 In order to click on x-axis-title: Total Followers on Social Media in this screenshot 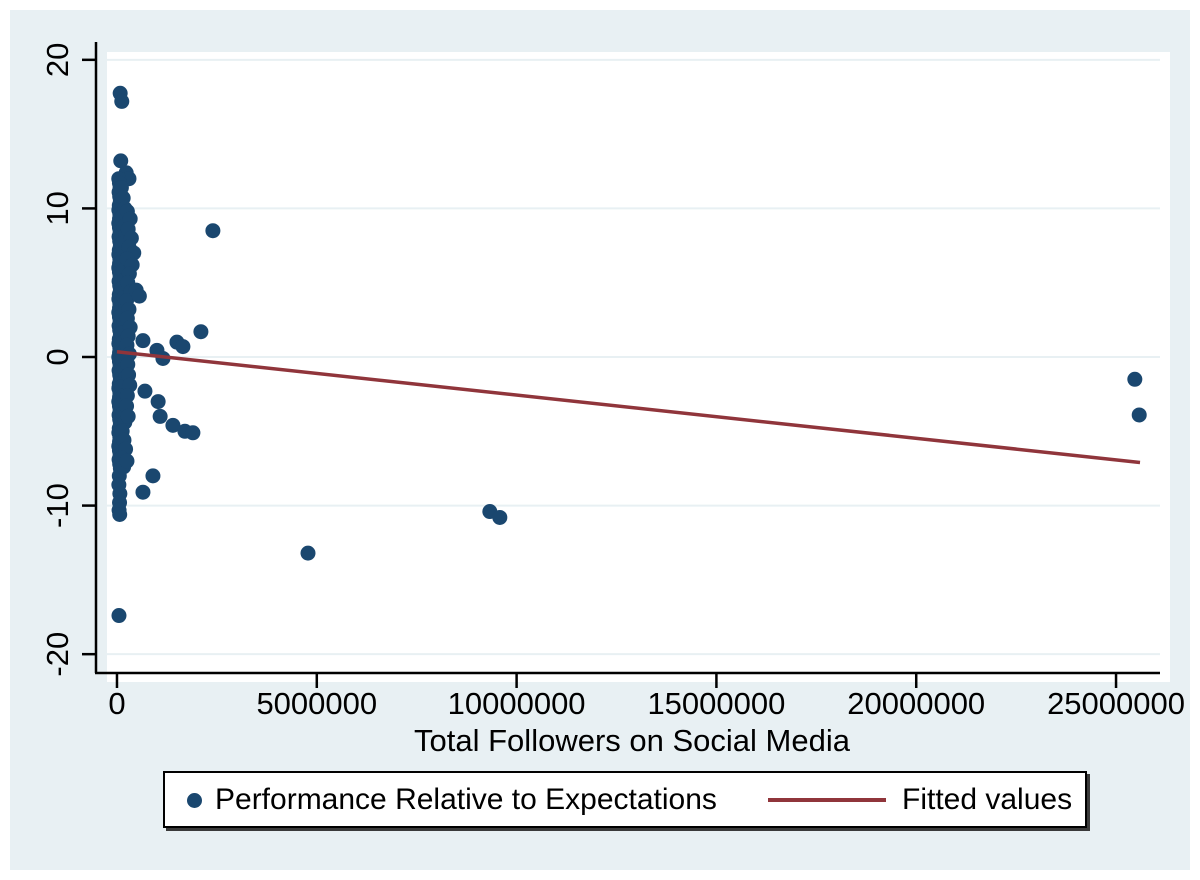, I will do `click(632, 740)`.